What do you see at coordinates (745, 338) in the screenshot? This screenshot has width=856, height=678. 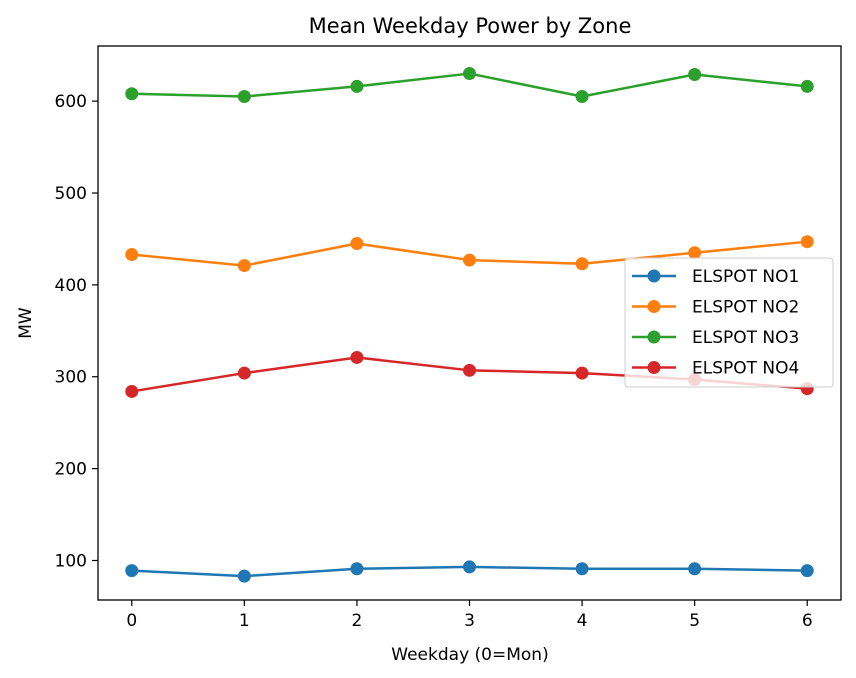 I see `legend-label: ELSPOT NO3` at bounding box center [745, 338].